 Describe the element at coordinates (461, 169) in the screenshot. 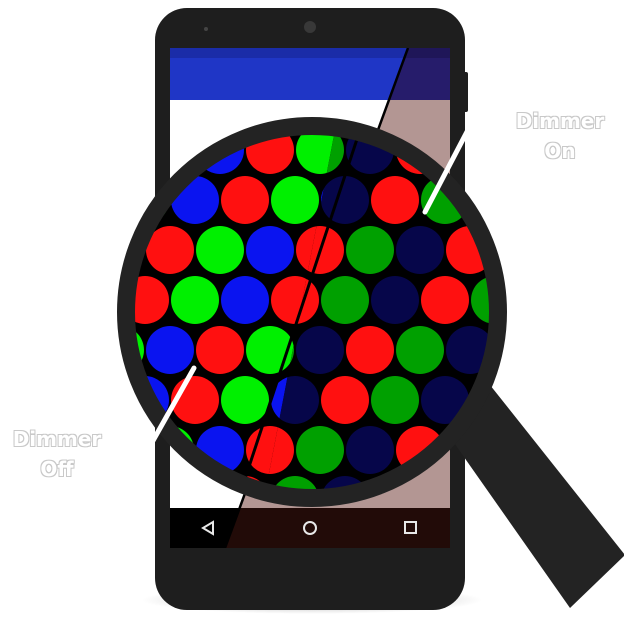

I see `callout-line-dimmer-on` at that location.